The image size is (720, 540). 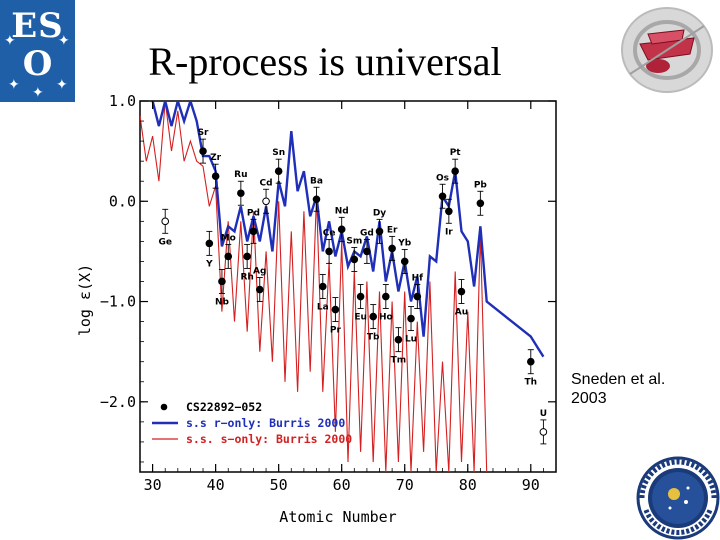 What do you see at coordinates (240, 175) in the screenshot?
I see `element-label: Ru` at bounding box center [240, 175].